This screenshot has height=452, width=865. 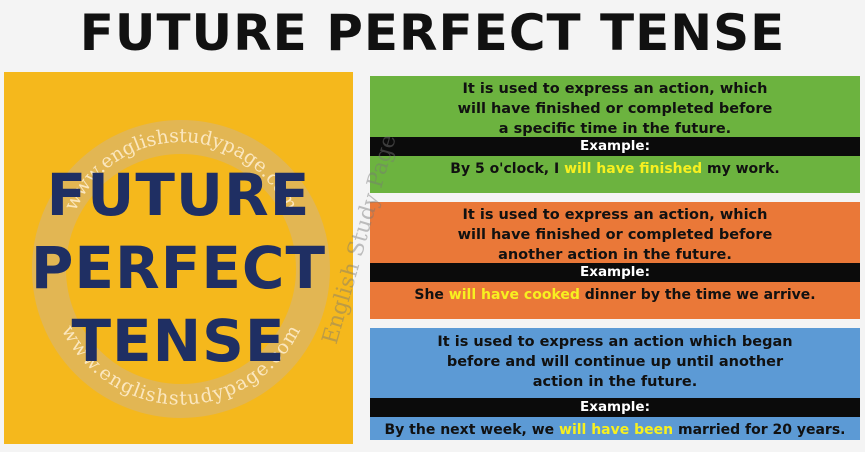 What do you see at coordinates (759, 430) in the screenshot?
I see `example-text: married for 20 years.` at bounding box center [759, 430].